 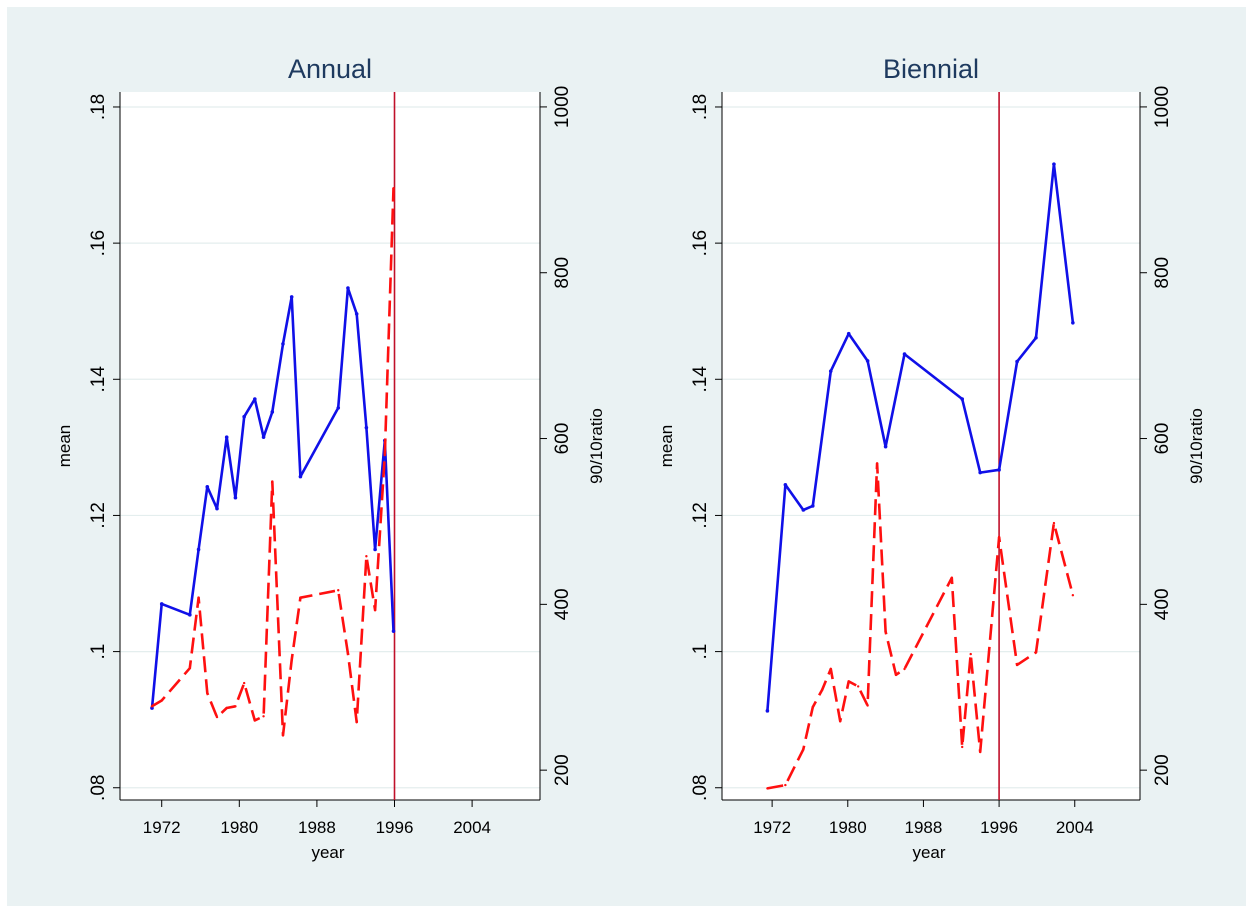 I want to click on x-axis-label: year, so click(x=928, y=852).